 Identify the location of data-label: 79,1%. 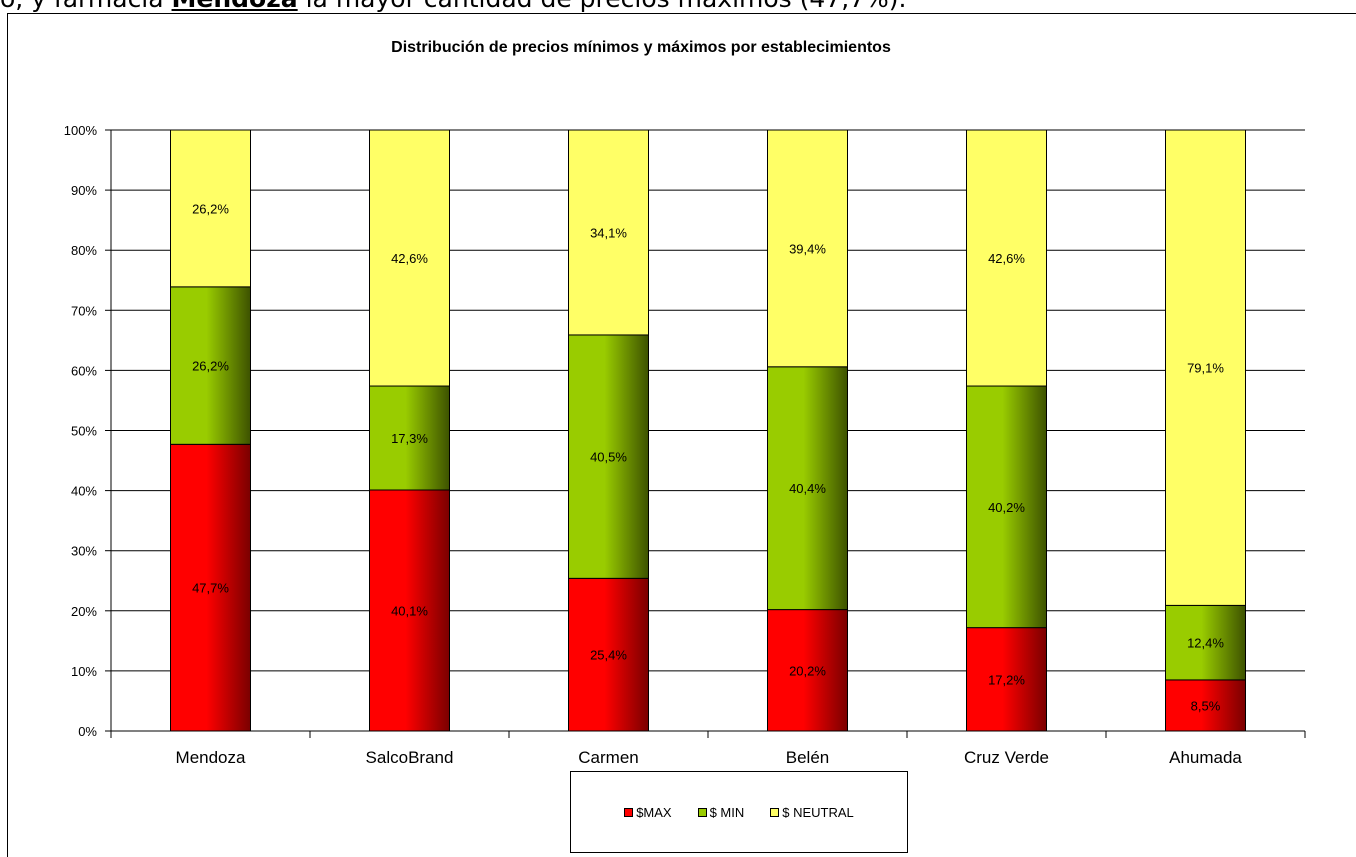
(1205, 368).